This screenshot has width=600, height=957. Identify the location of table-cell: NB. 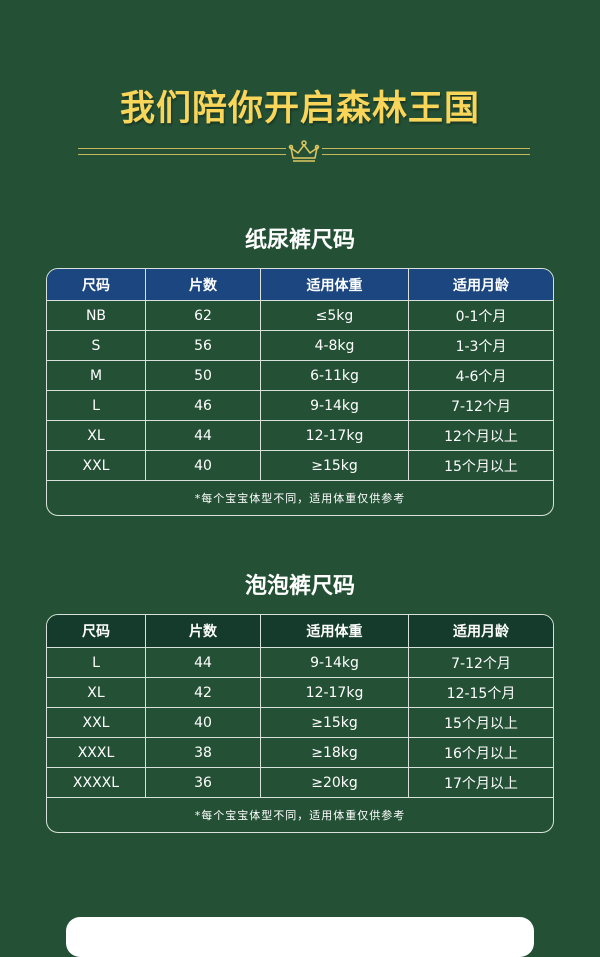
(96, 315).